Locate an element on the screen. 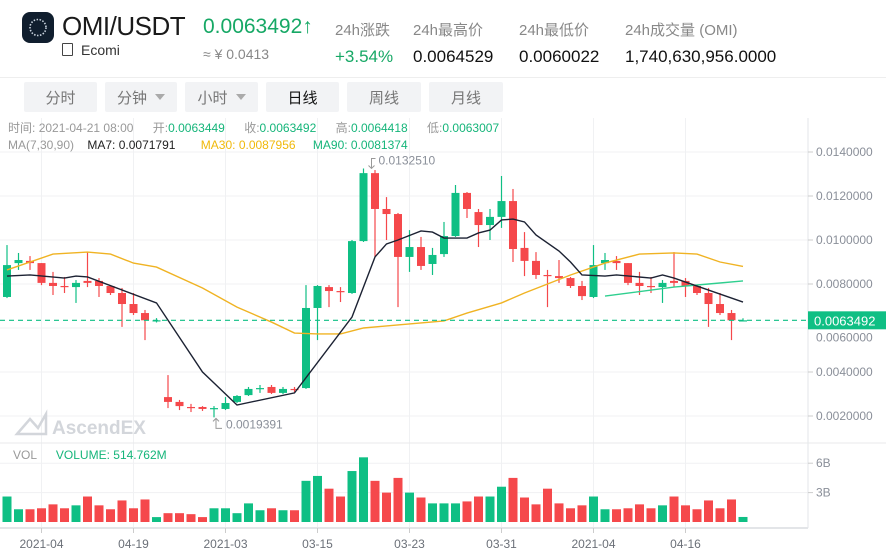 Image resolution: width=886 pixels, height=558 pixels. stat-label-volume: 24h成交量 (OMI) is located at coordinates (681, 30).